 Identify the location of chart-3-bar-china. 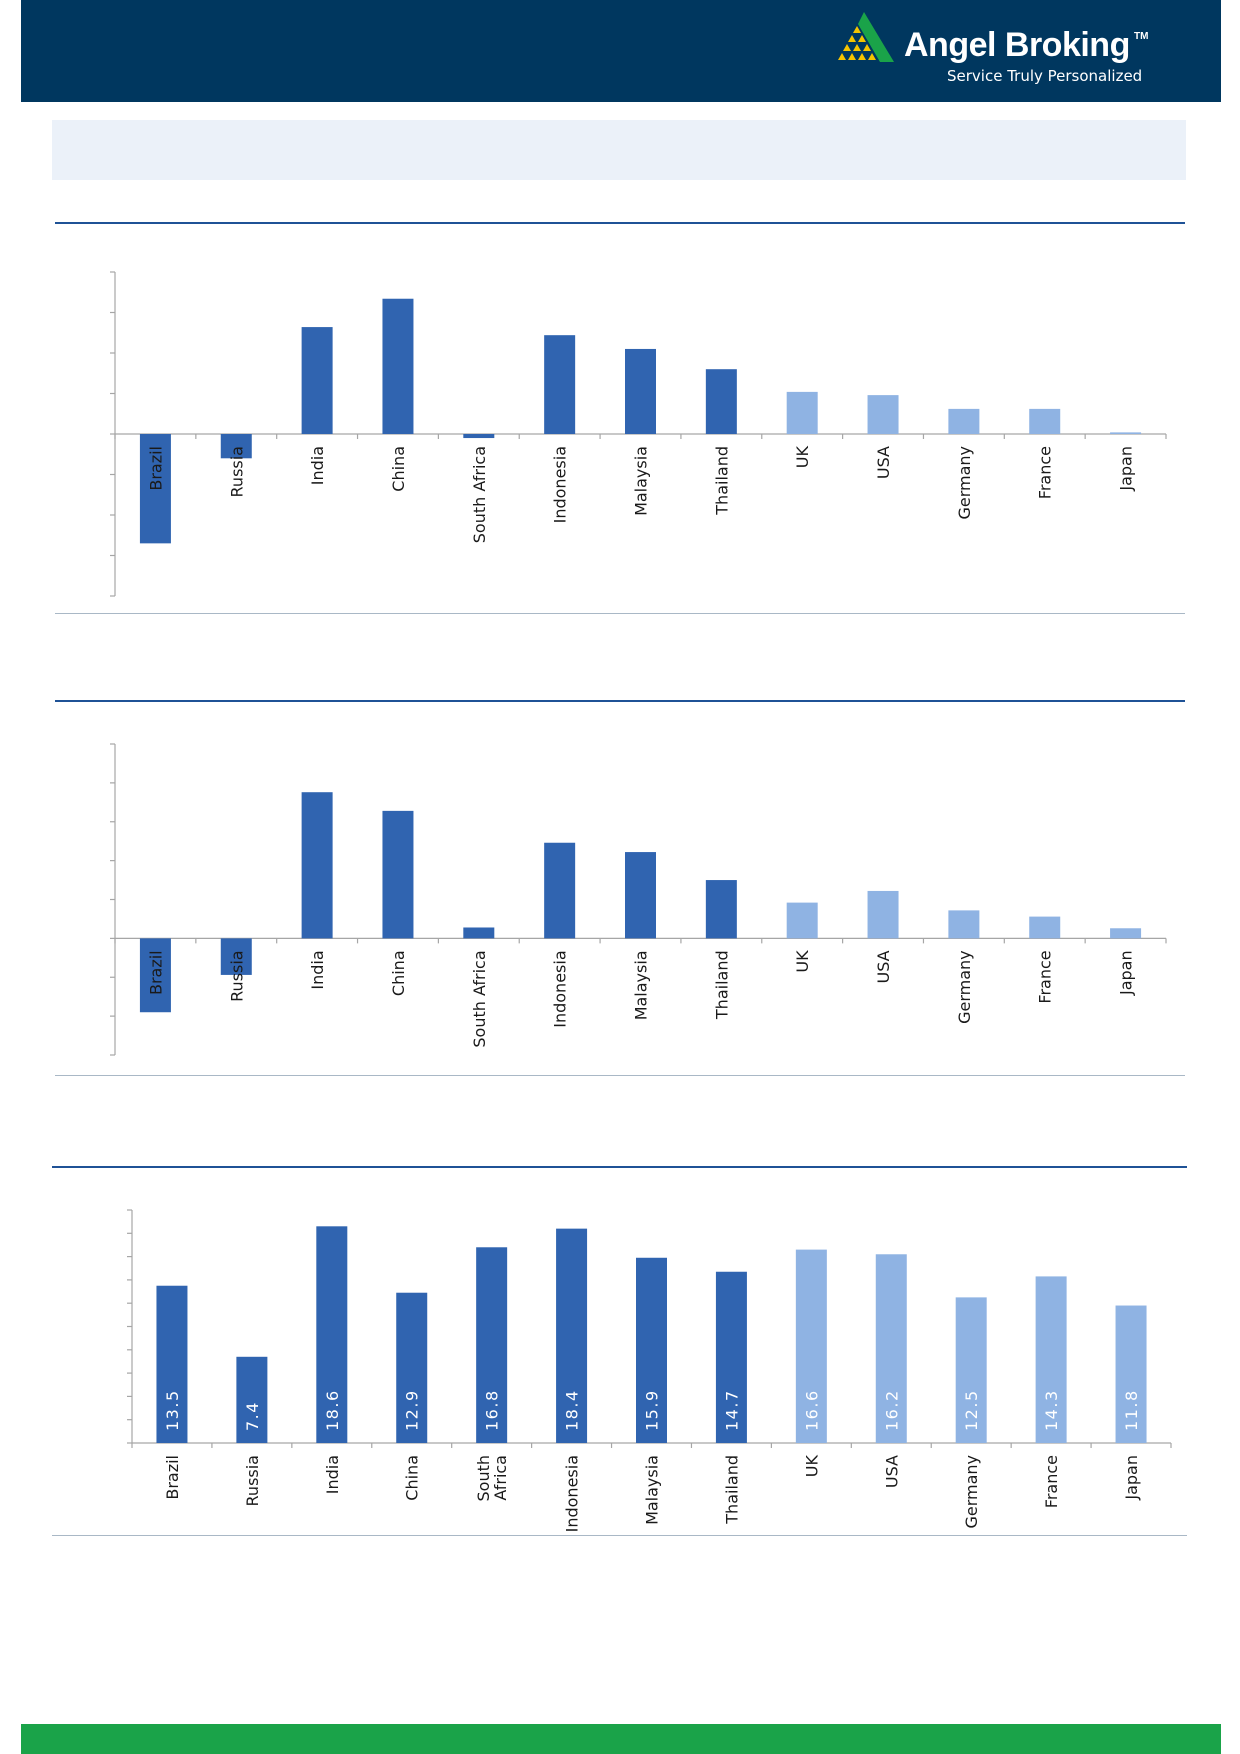
(412, 1367).